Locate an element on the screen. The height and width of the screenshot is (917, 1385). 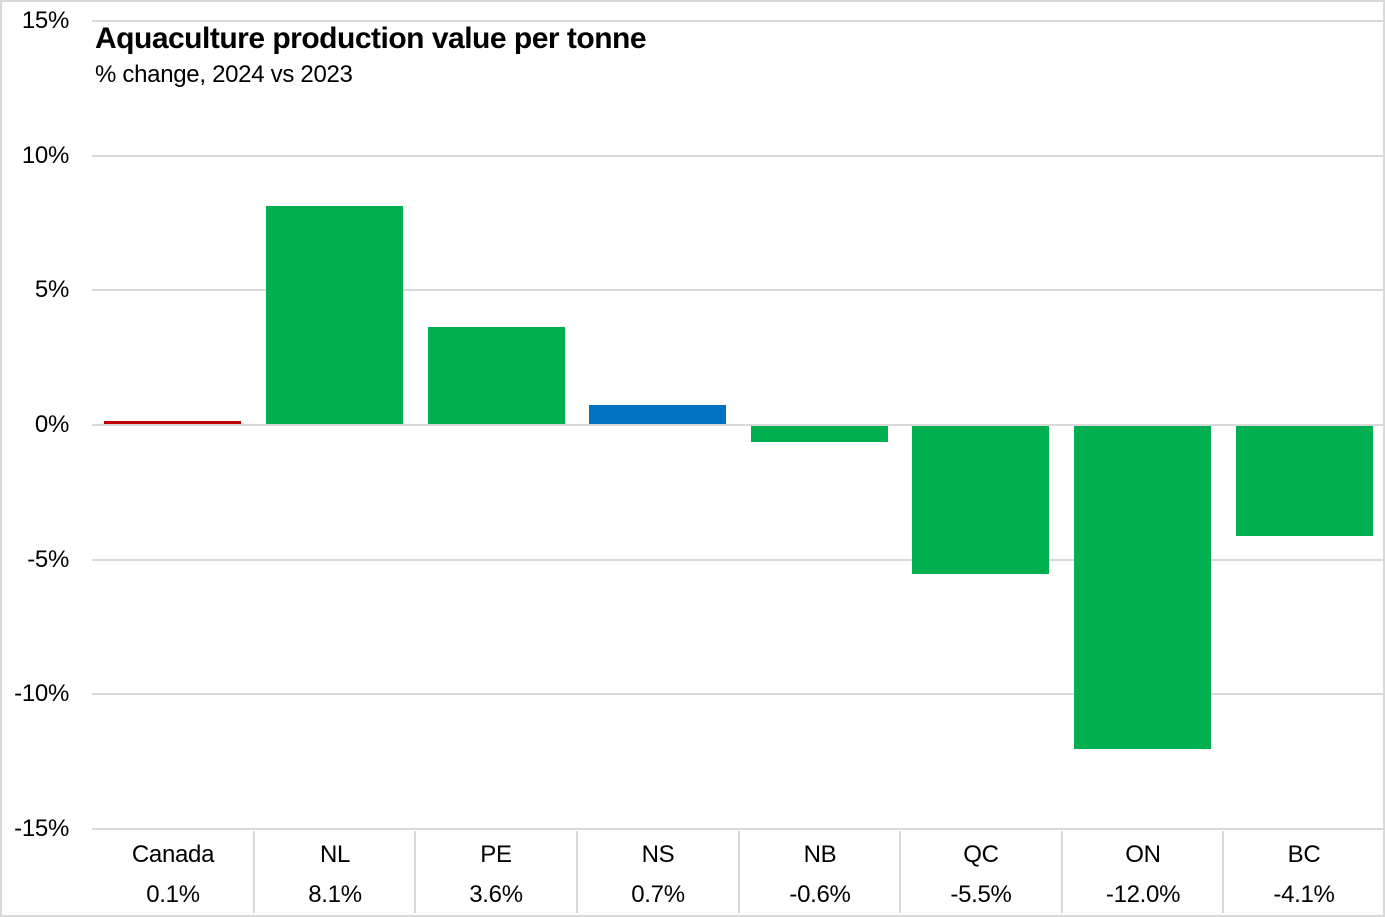
chart-title: Aquaculture production value per tonne is located at coordinates (371, 38).